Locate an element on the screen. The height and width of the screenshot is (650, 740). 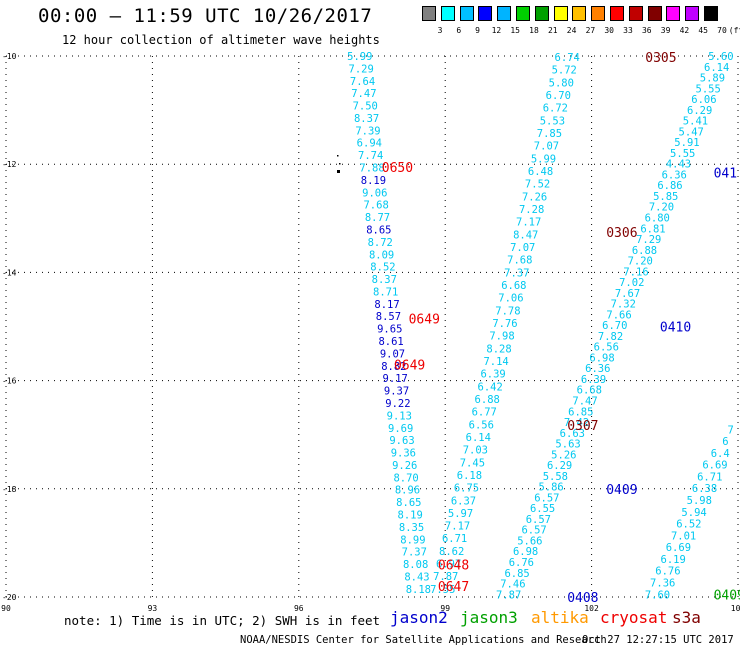
wave-height-value: 7.06 is located at coordinates (510, 299).